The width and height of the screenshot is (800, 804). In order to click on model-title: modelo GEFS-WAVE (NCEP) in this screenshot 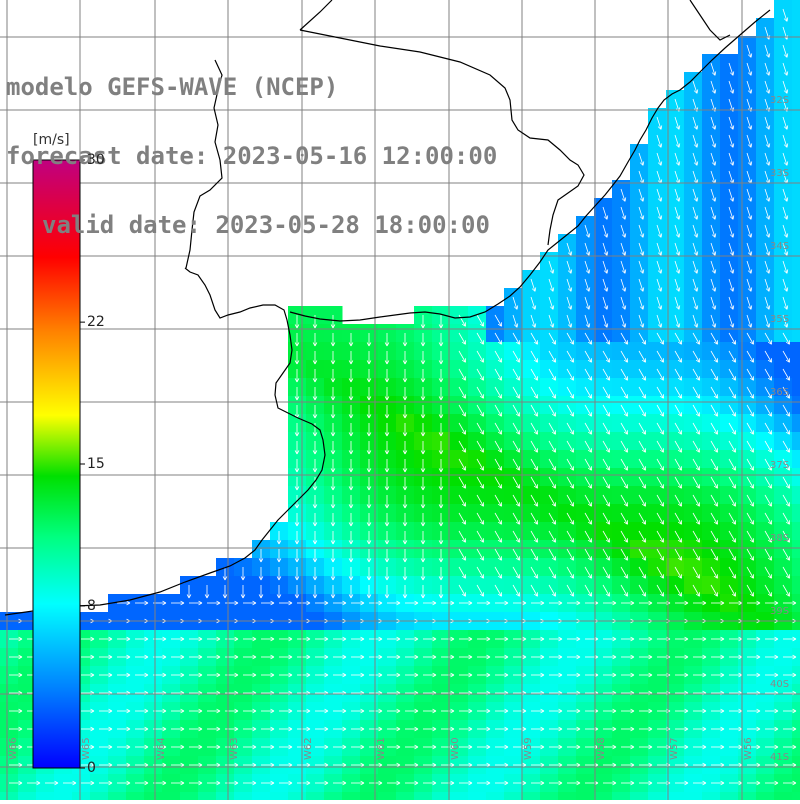, I will do `click(251, 87)`.